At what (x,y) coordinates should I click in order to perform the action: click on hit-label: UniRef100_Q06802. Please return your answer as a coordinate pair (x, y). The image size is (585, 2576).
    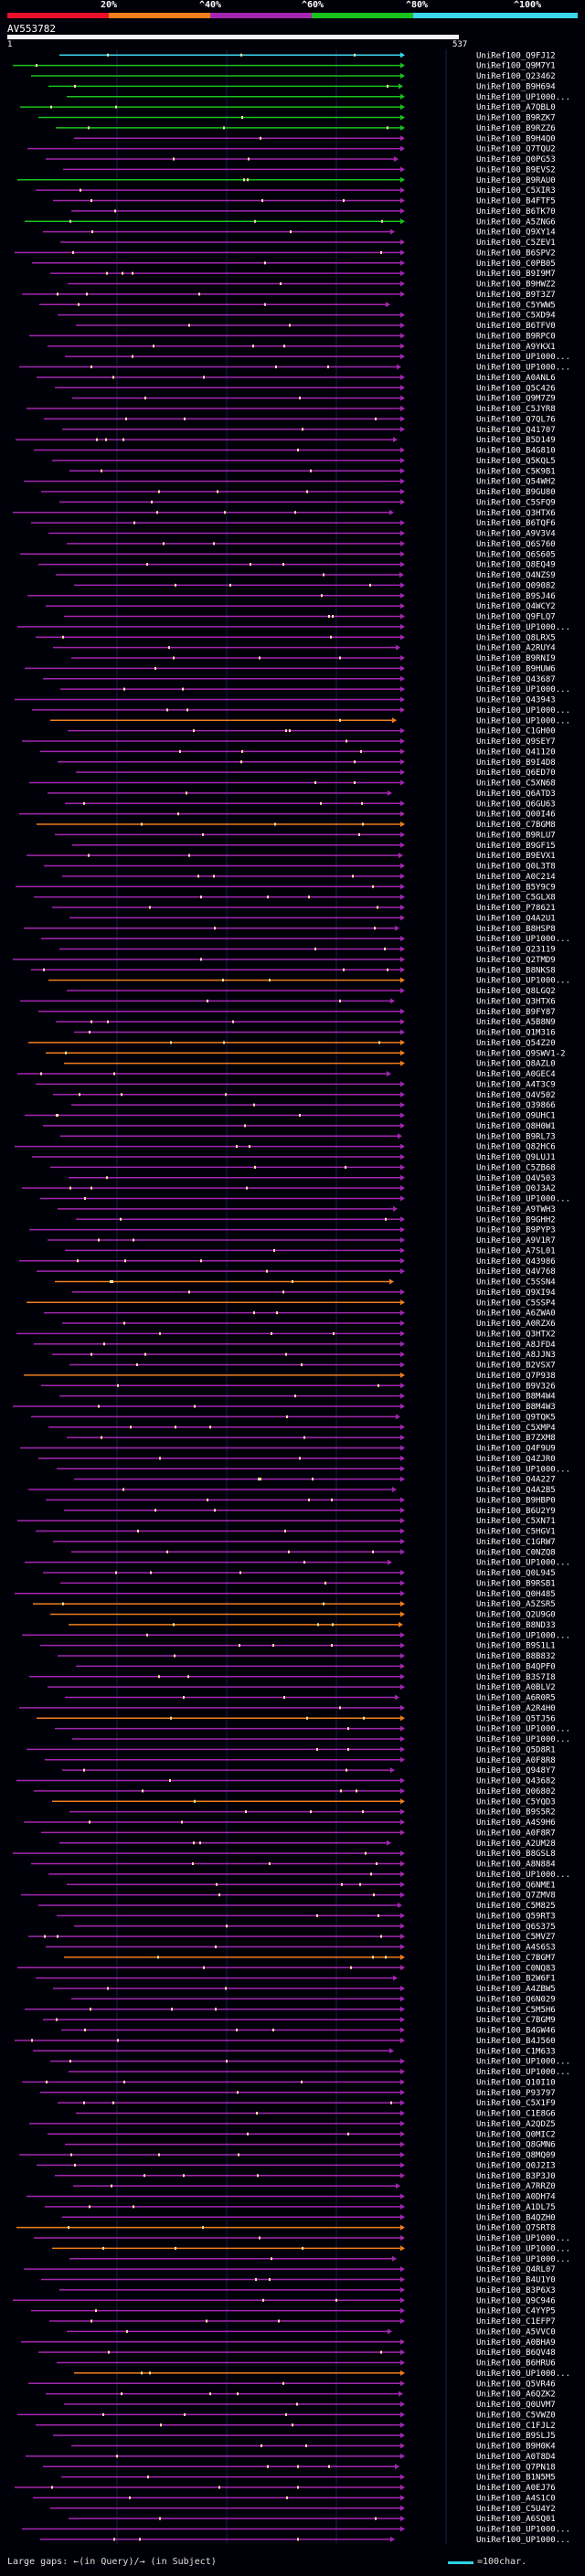
    Looking at the image, I should click on (516, 1792).